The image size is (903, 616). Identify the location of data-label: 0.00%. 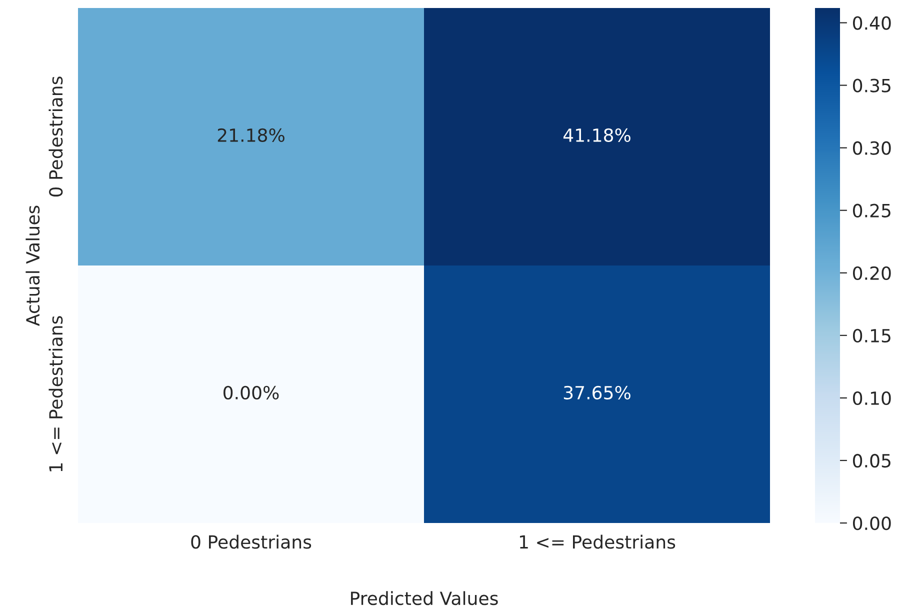
(251, 393).